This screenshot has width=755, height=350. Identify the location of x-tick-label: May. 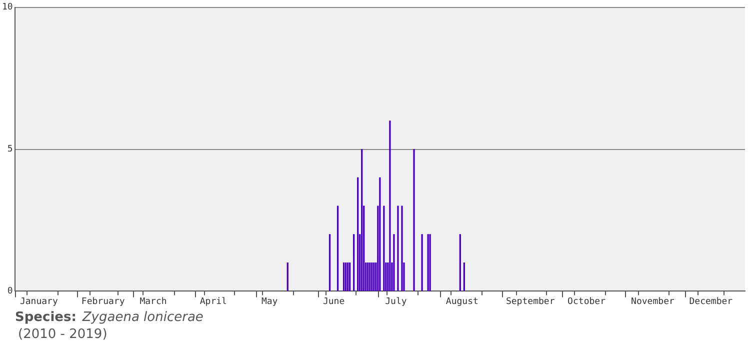
(269, 301).